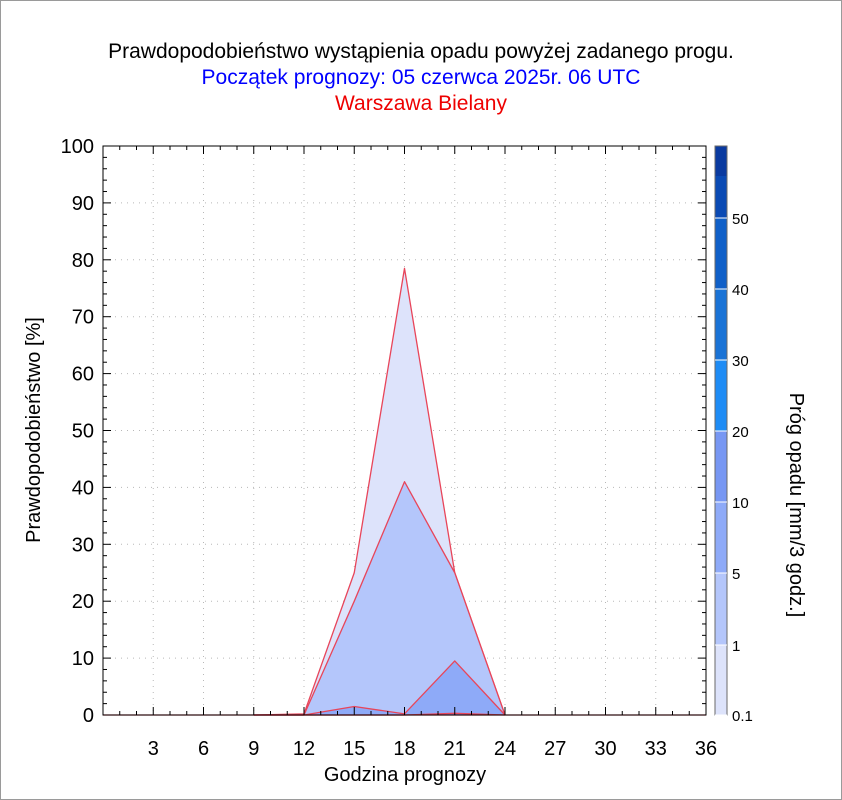 The height and width of the screenshot is (800, 842). I want to click on x-tick-label: 3, so click(153, 749).